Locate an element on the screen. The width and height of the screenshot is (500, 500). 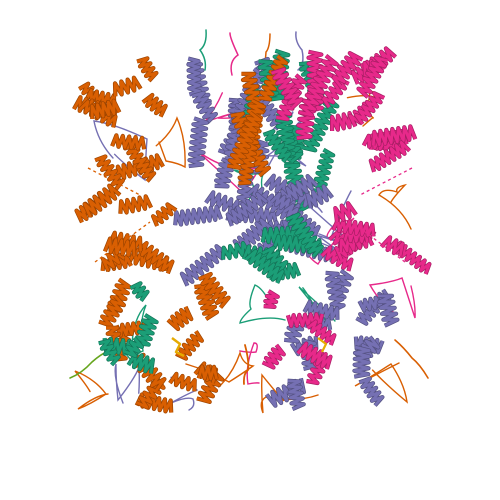
ligand-layer is located at coordinates (249, 347).